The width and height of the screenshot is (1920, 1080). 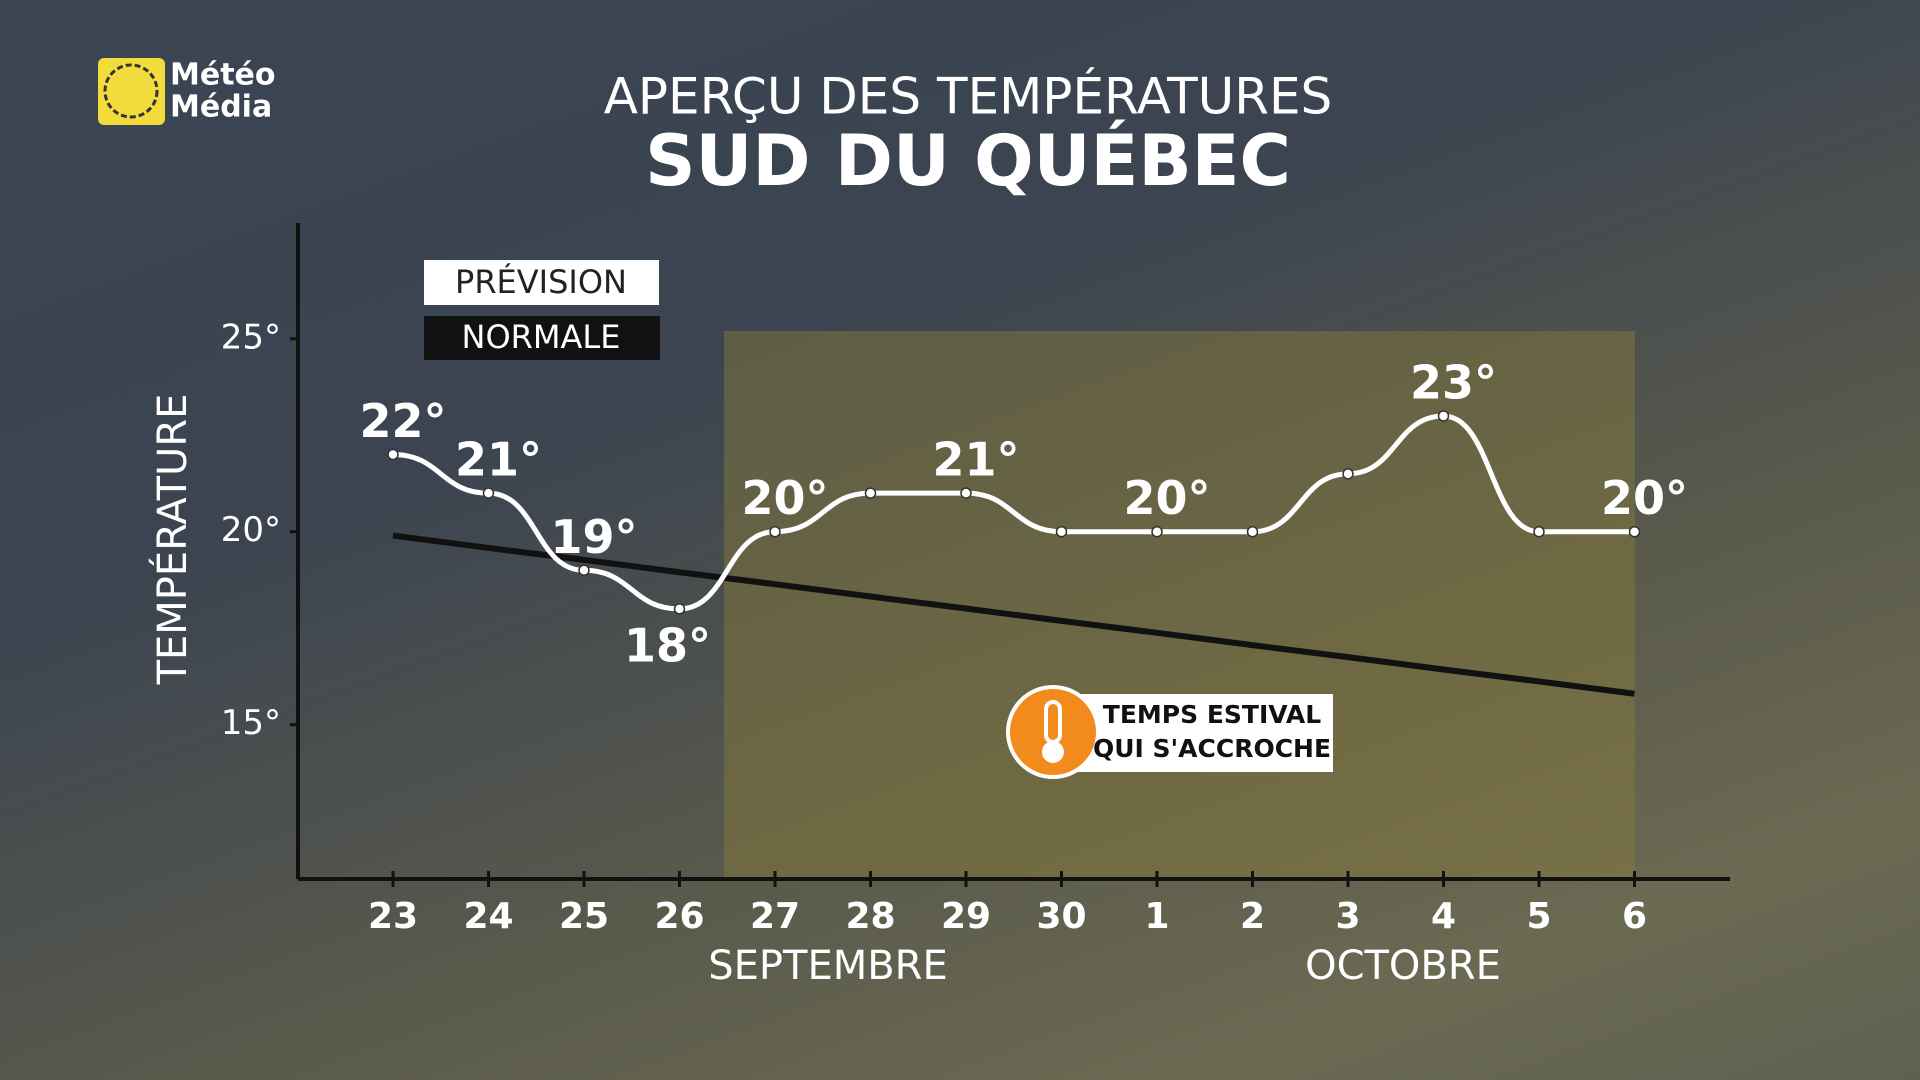 I want to click on logo-globe, so click(x=131, y=91).